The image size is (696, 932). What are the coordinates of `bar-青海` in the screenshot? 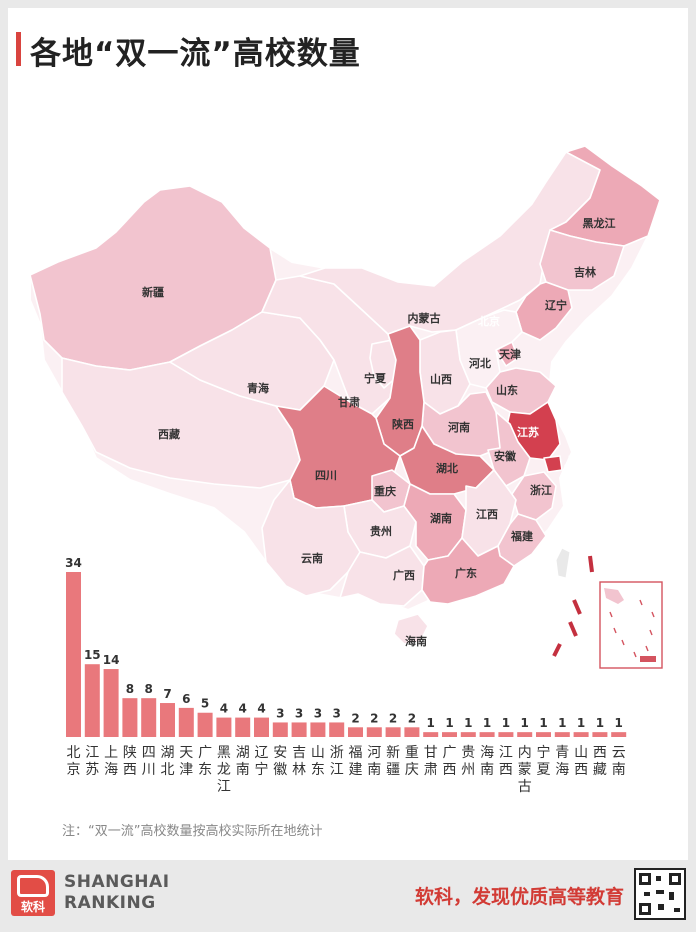 It's located at (562, 734).